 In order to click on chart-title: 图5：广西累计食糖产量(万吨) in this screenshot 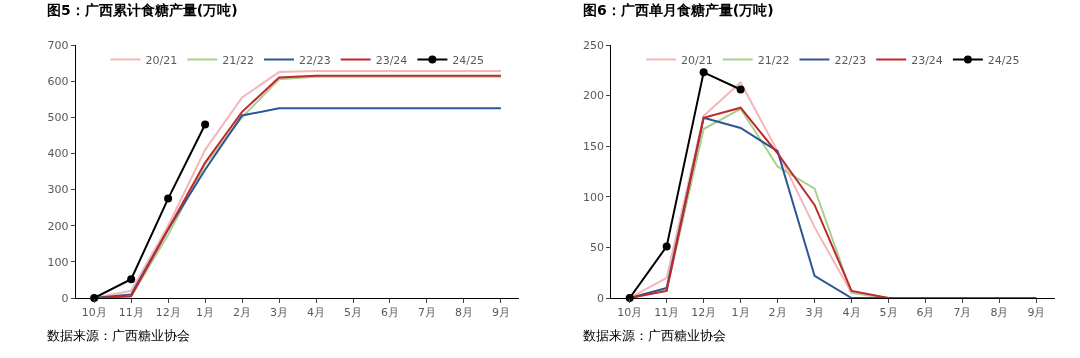, I will do `click(142, 10)`.